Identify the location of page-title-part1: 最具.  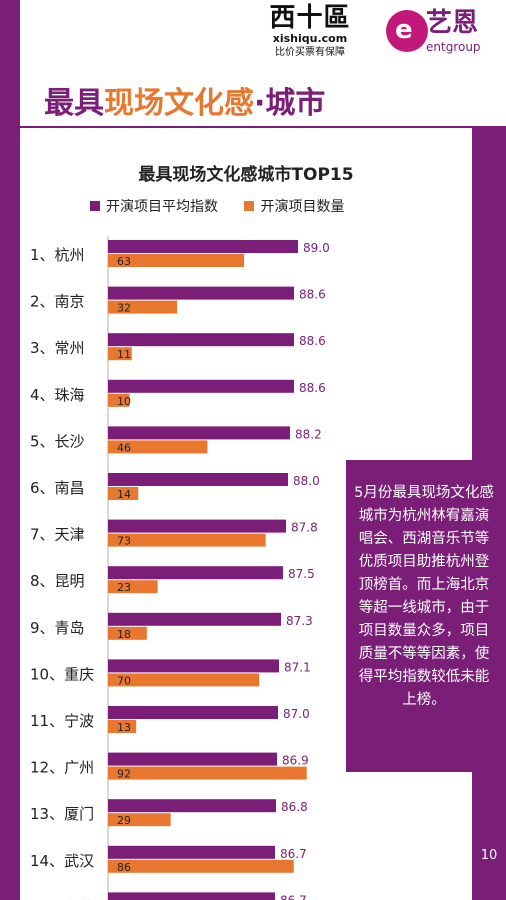
(74, 103).